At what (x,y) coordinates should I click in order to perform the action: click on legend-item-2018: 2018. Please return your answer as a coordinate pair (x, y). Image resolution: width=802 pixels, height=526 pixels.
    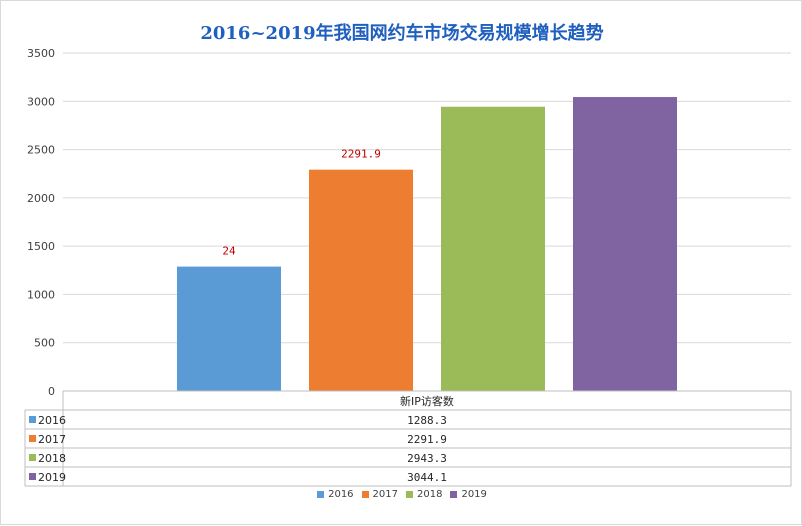
    Looking at the image, I should click on (424, 494).